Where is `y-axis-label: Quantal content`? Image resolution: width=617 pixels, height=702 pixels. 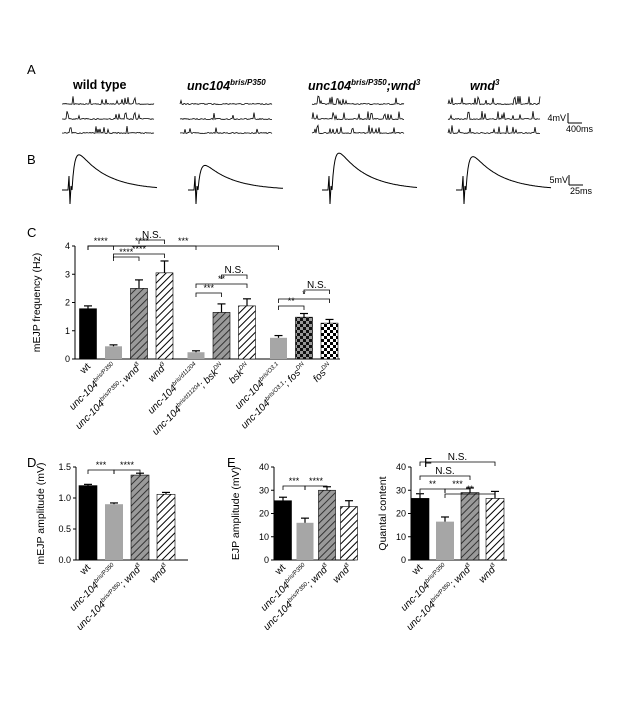 y-axis-label: Quantal content is located at coordinates (383, 513).